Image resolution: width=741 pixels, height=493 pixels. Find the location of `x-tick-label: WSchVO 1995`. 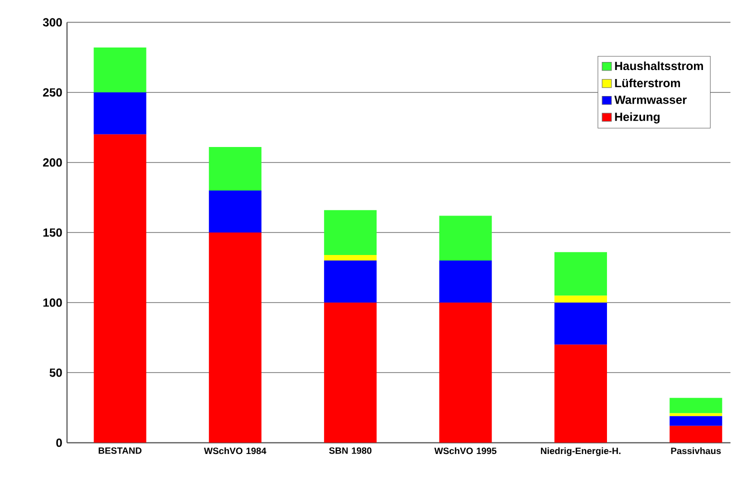

x-tick-label: WSchVO 1995 is located at coordinates (465, 451).